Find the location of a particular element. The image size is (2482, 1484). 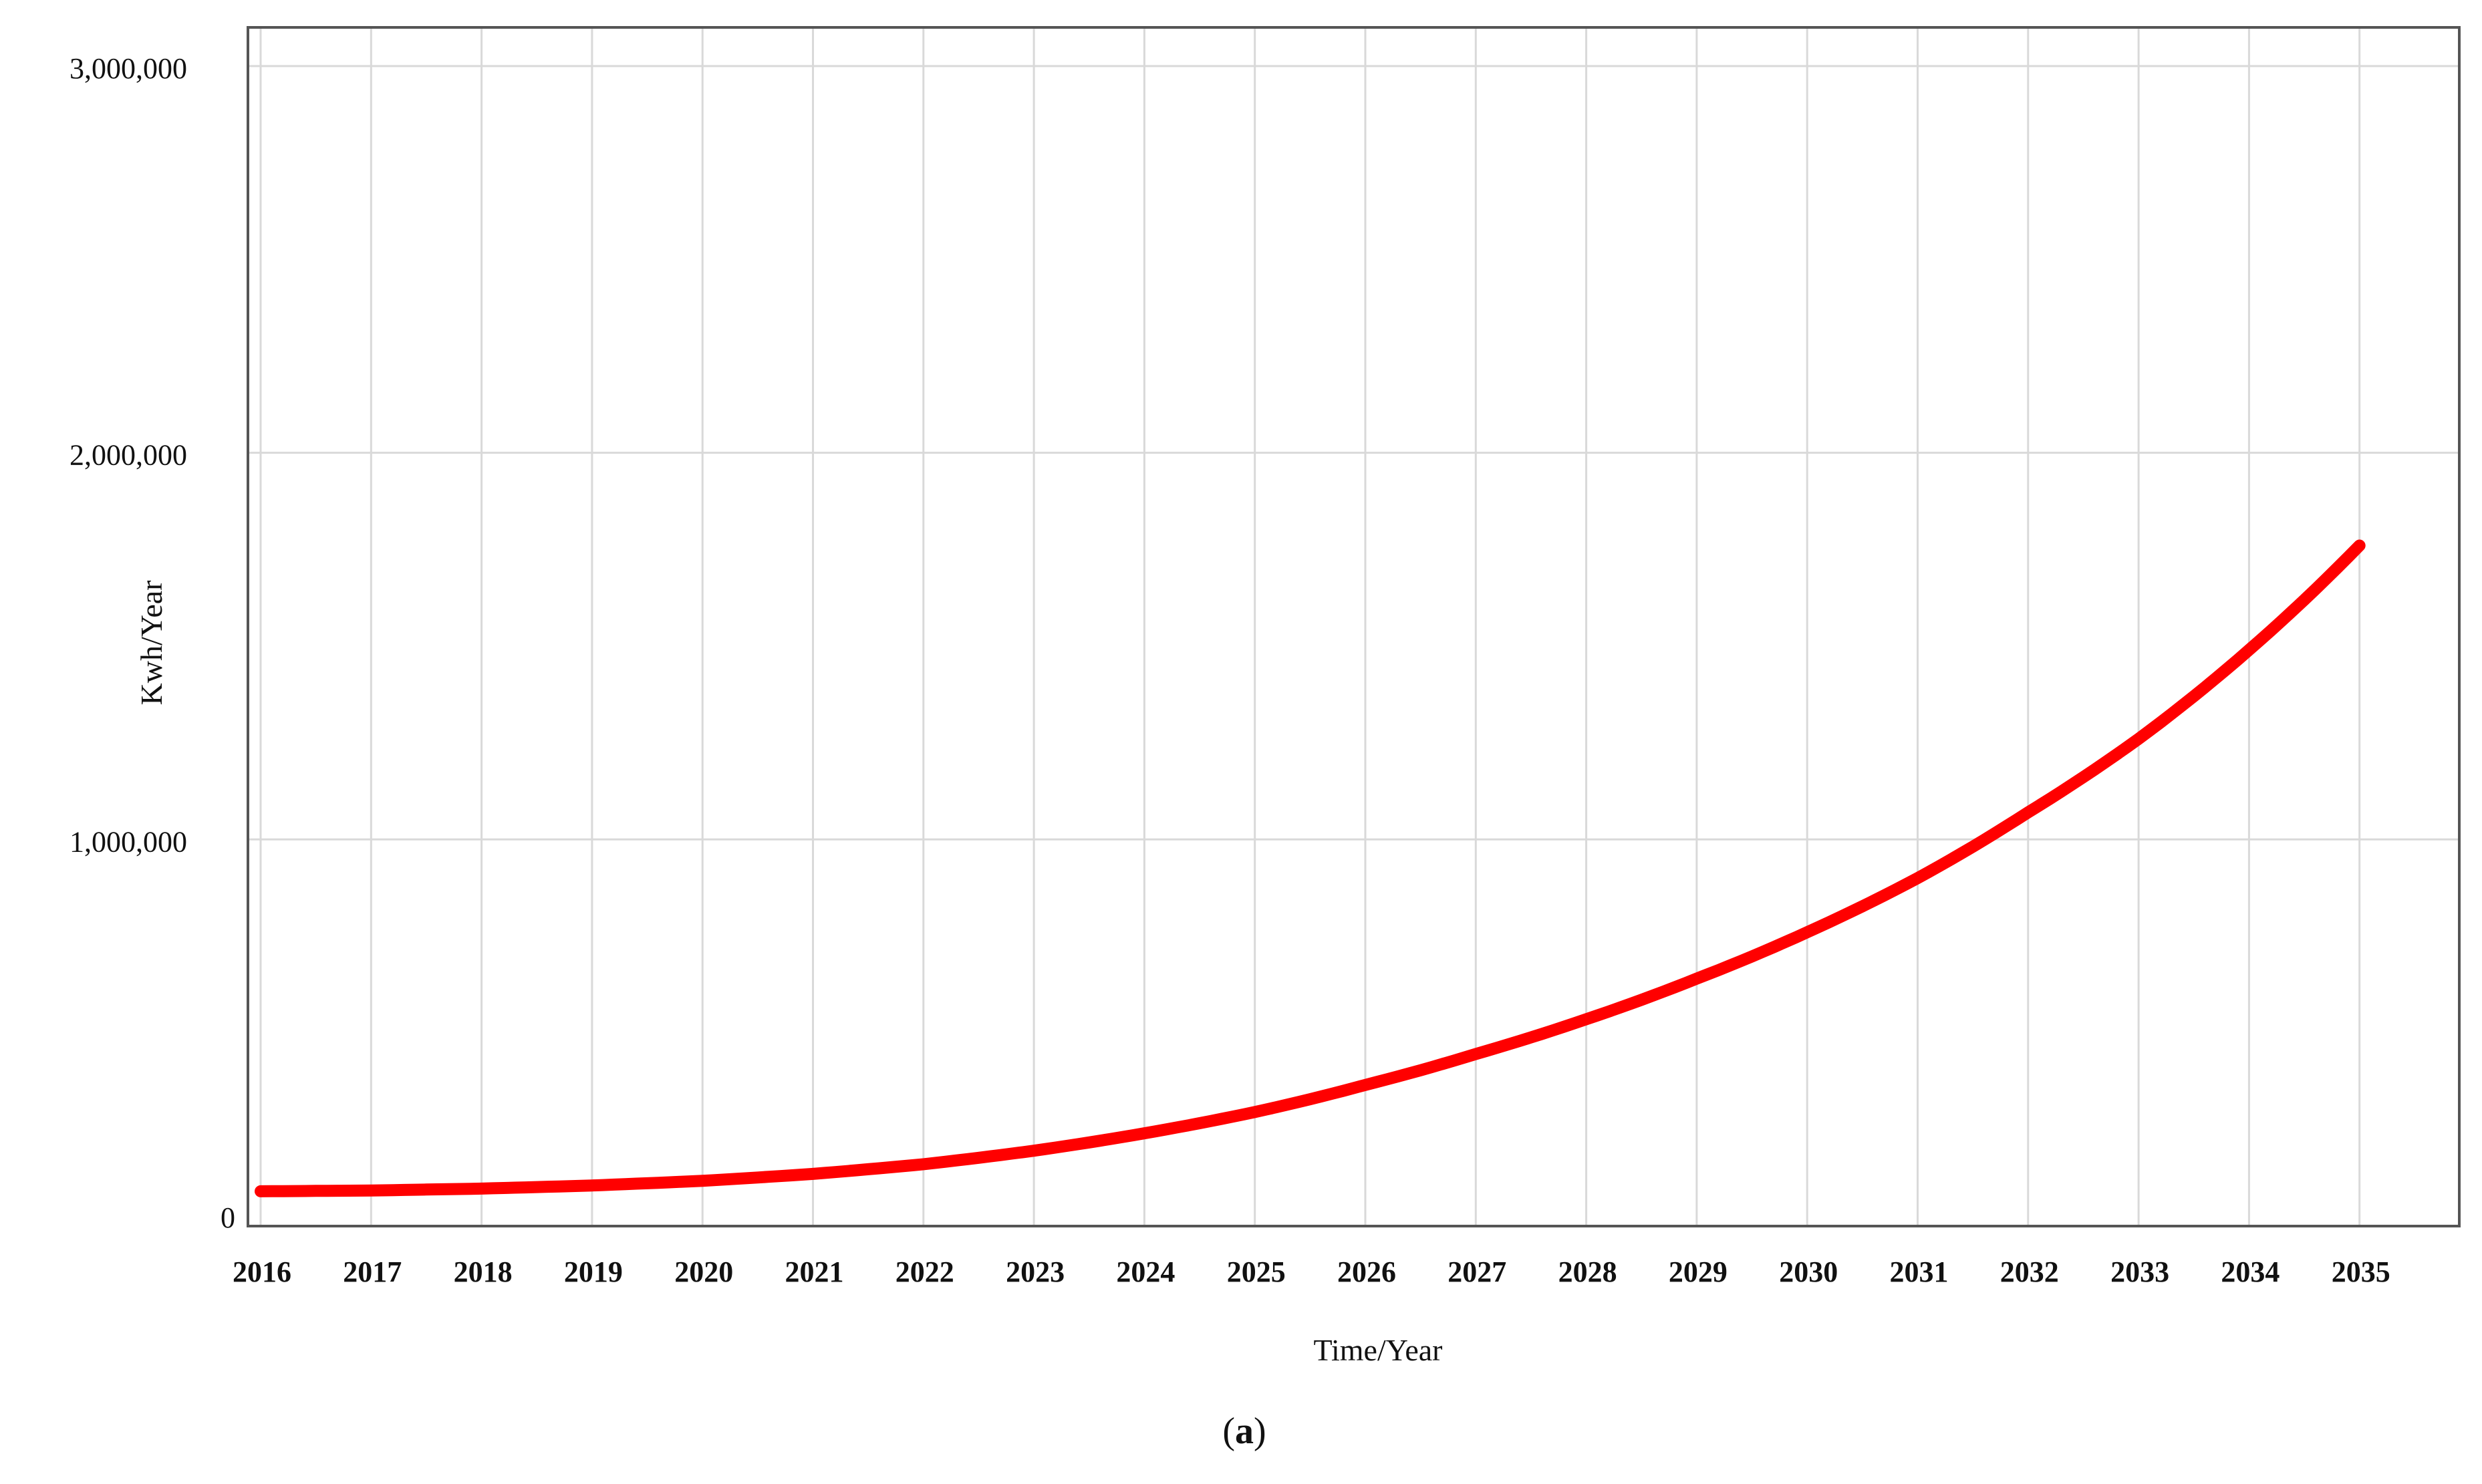

y-tick-label: 1,000,000 is located at coordinates (128, 842).